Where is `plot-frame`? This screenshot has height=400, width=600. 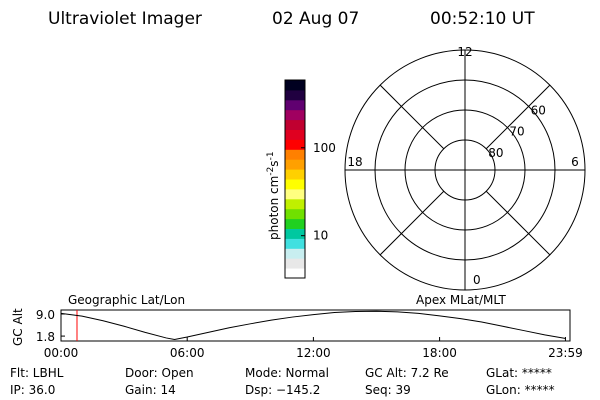 plot-frame is located at coordinates (315, 325).